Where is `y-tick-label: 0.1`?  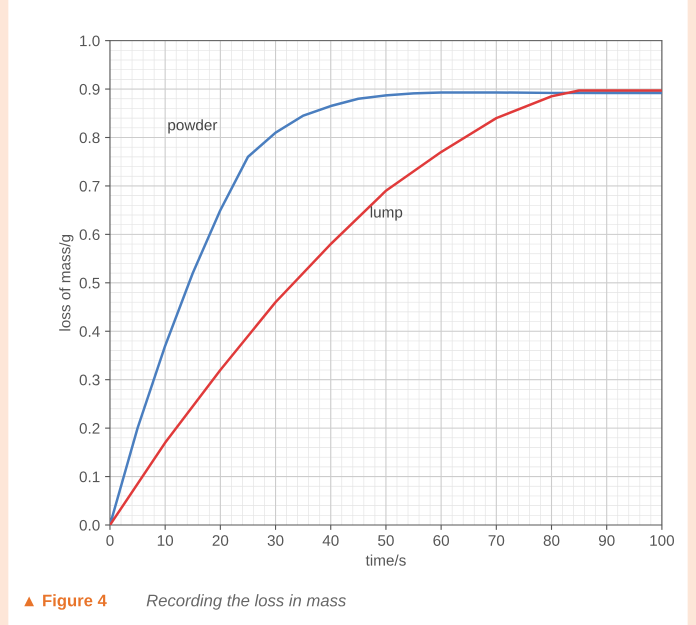 y-tick-label: 0.1 is located at coordinates (90, 476).